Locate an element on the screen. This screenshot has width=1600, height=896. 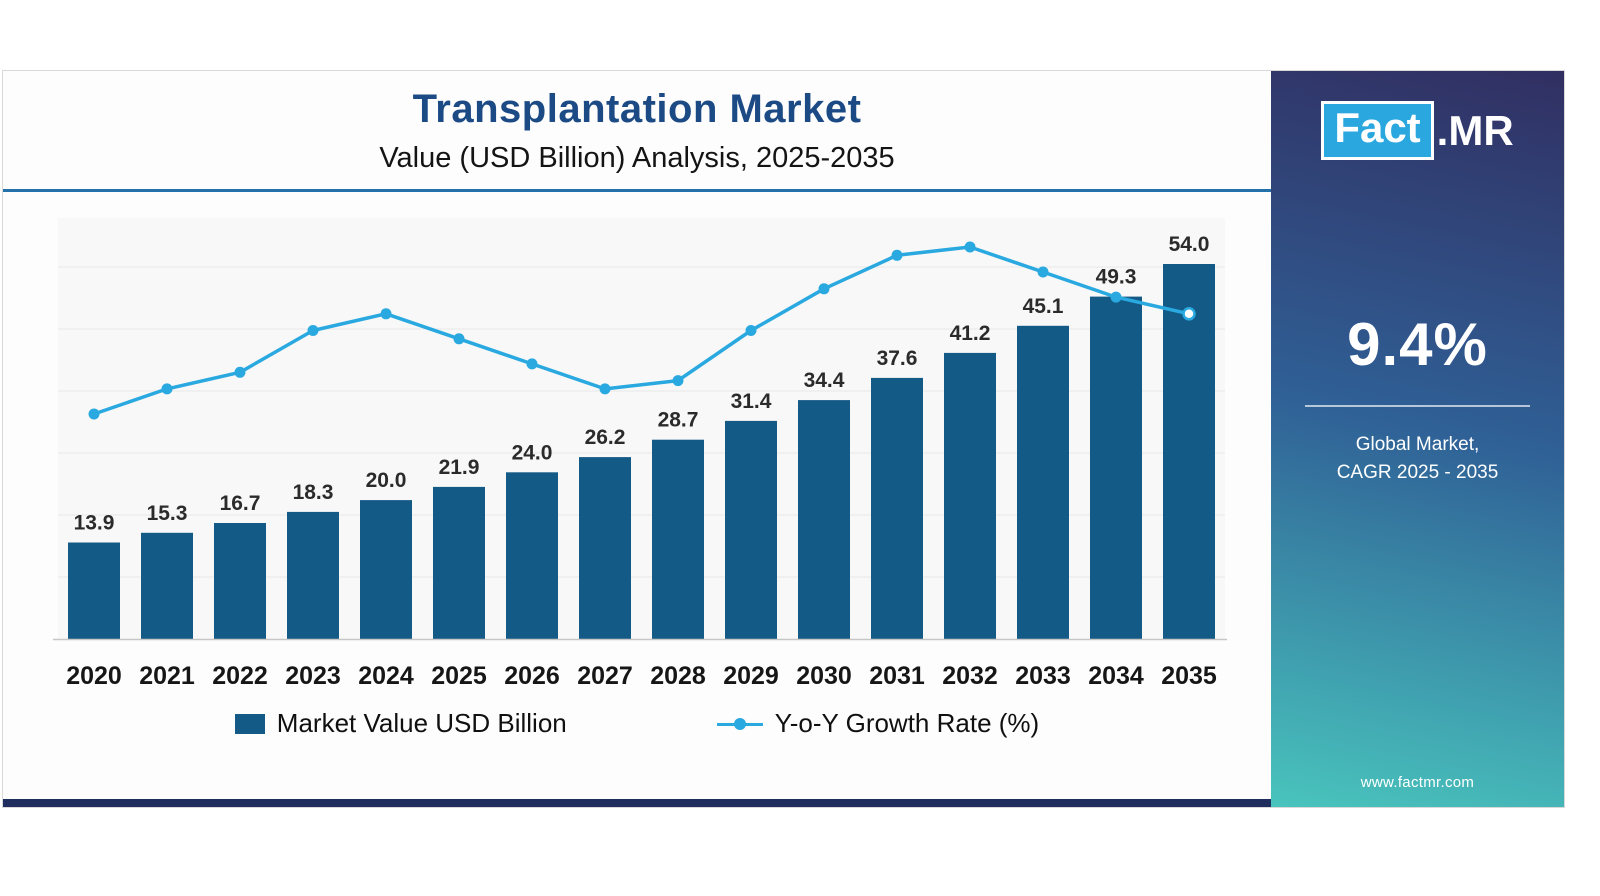
x-axis-label: 2023 is located at coordinates (313, 676).